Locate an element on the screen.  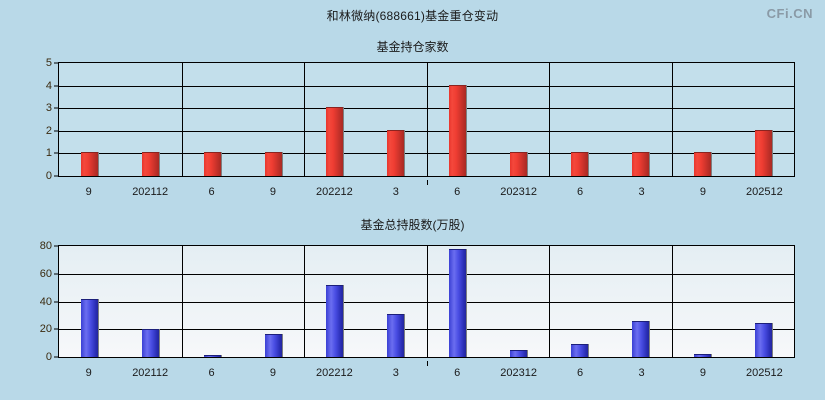
chart-title-holdings-count: 基金持仓家数 is located at coordinates (412, 47).